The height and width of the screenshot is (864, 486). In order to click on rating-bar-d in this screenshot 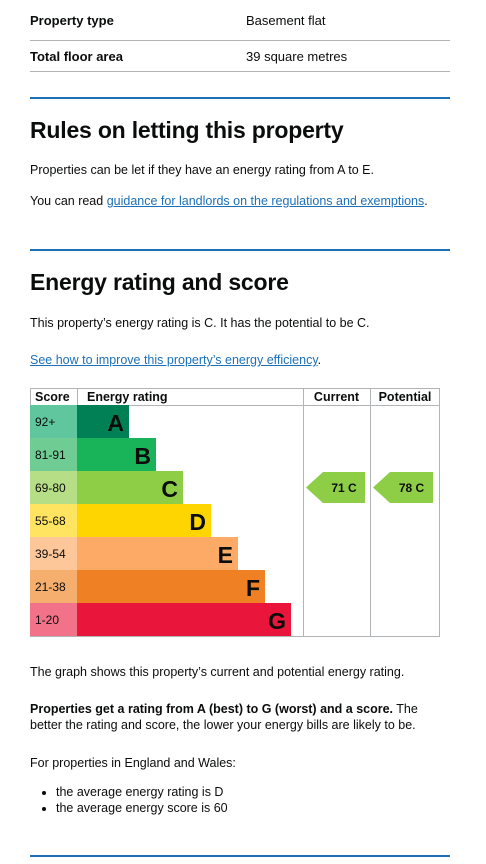, I will do `click(144, 520)`.